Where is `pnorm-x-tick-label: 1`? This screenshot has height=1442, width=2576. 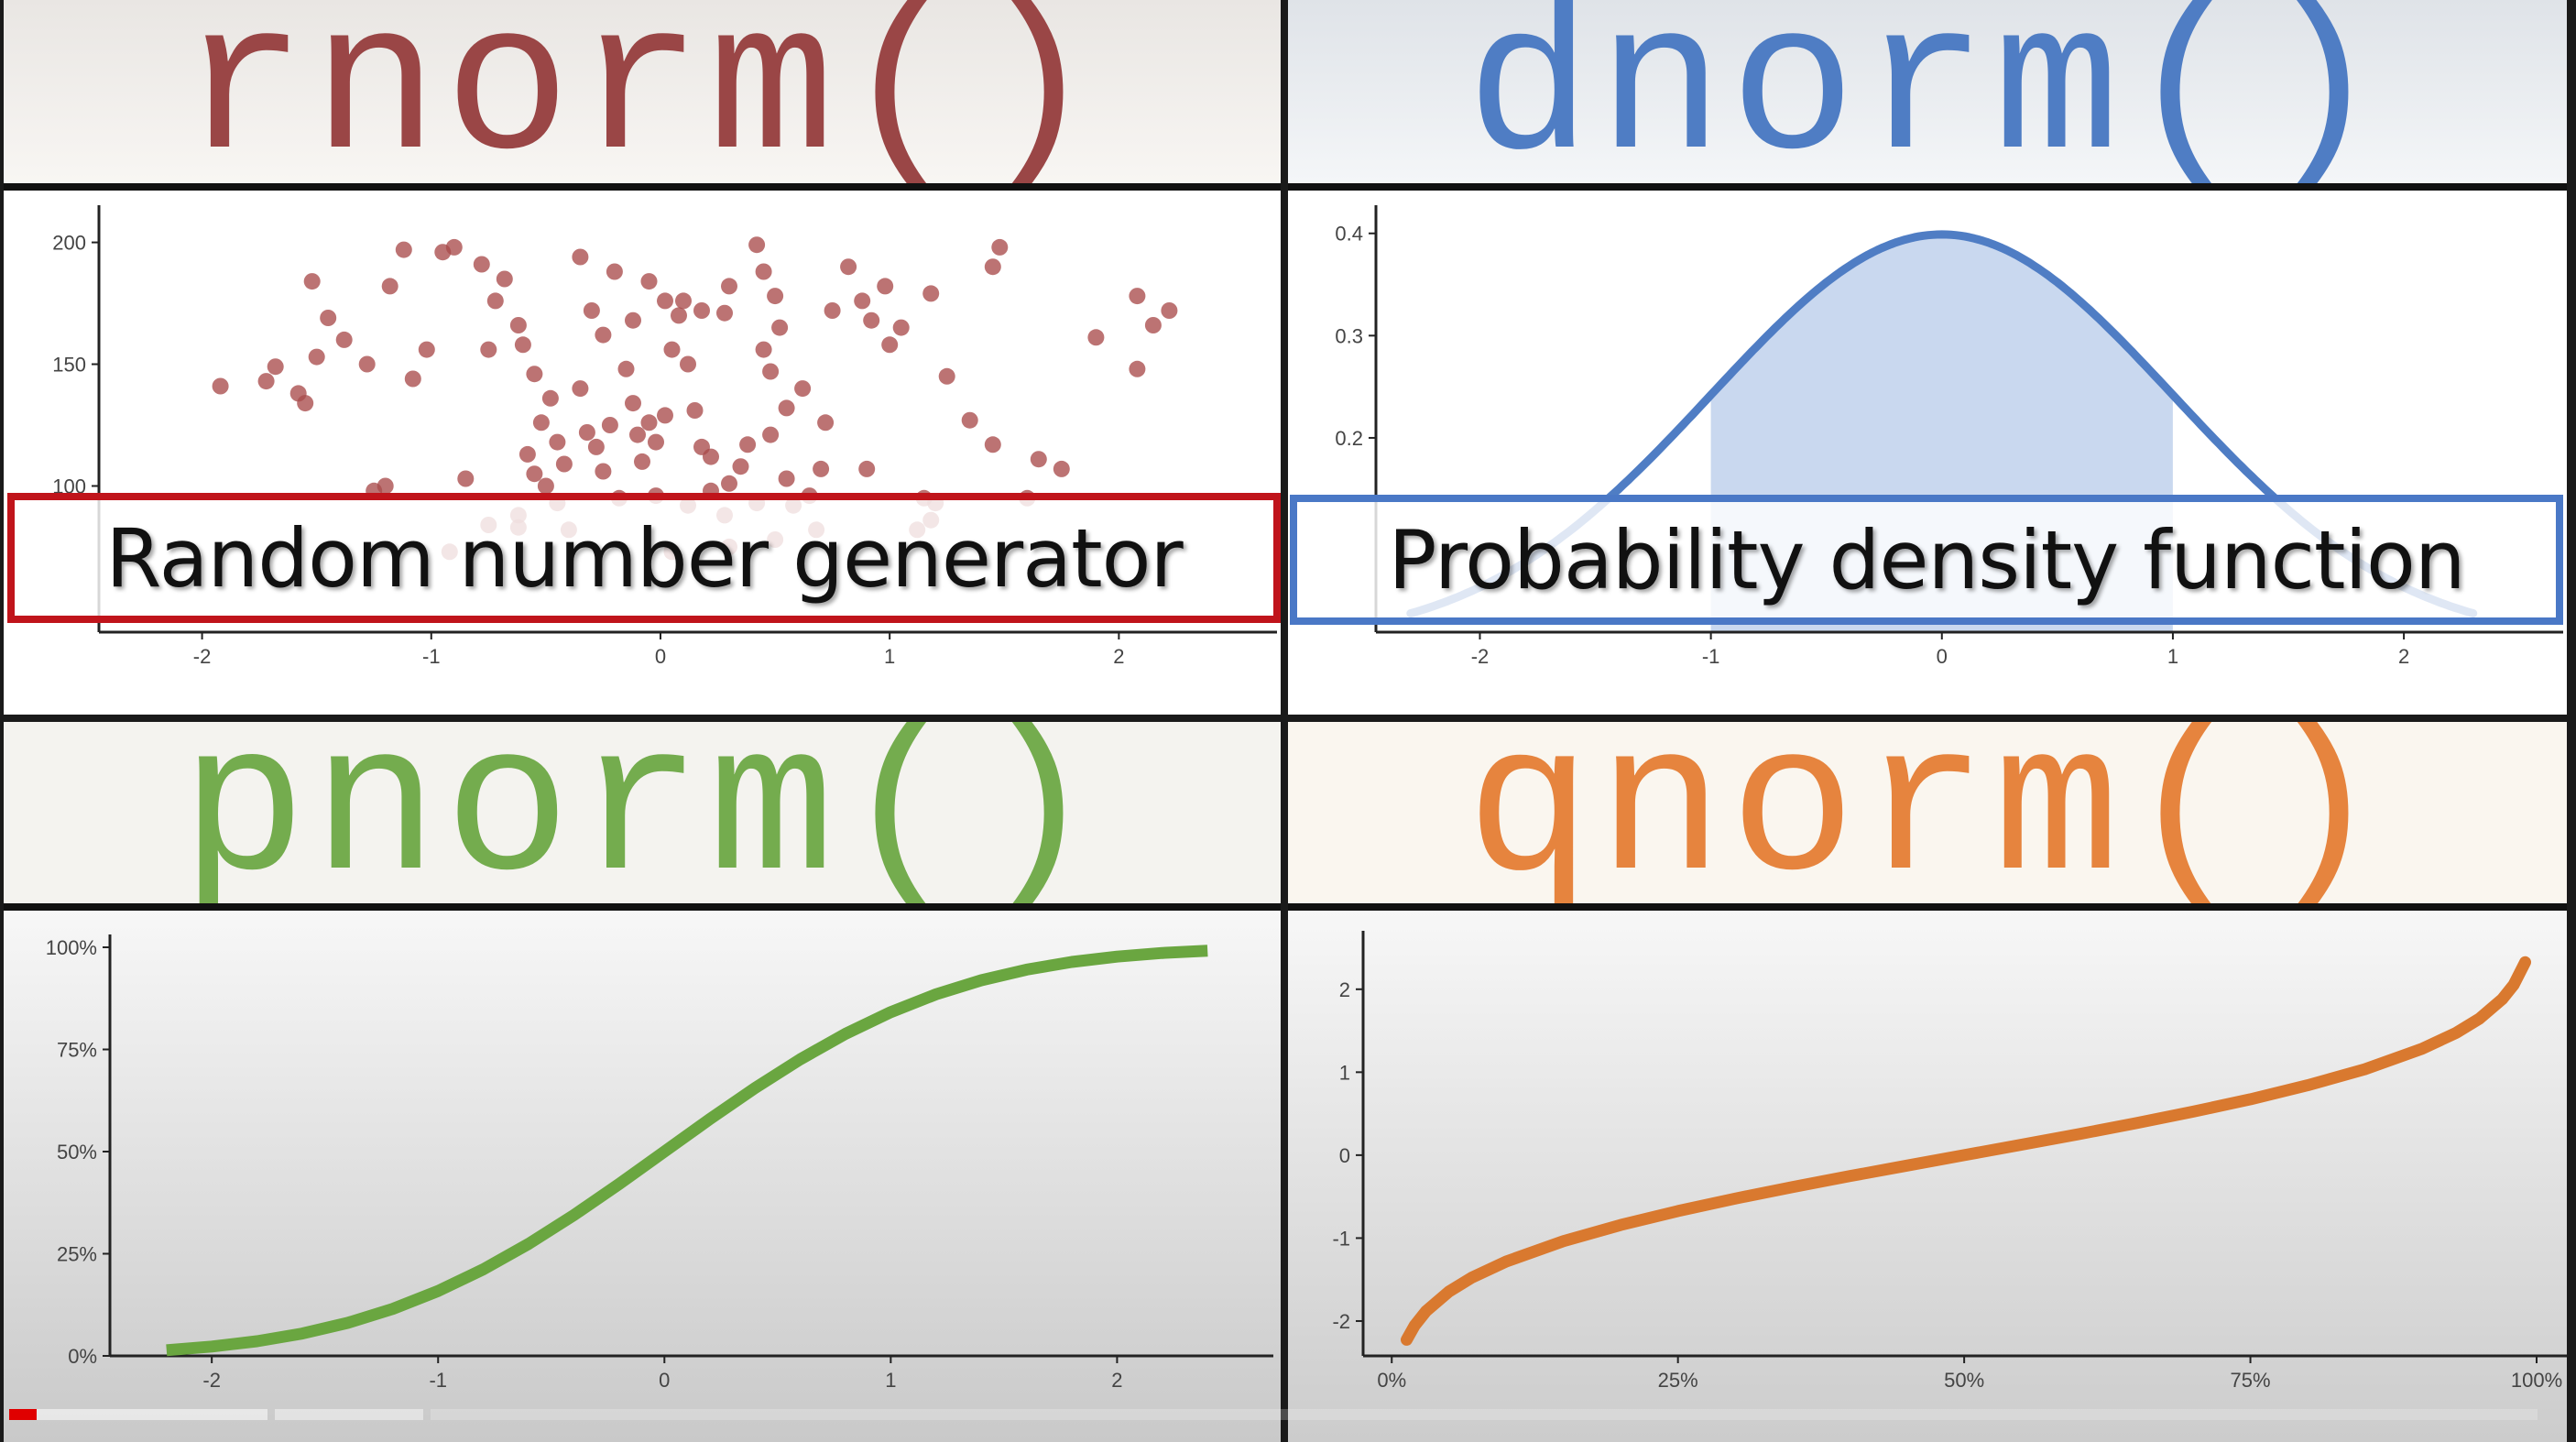 pnorm-x-tick-label: 1 is located at coordinates (891, 1380).